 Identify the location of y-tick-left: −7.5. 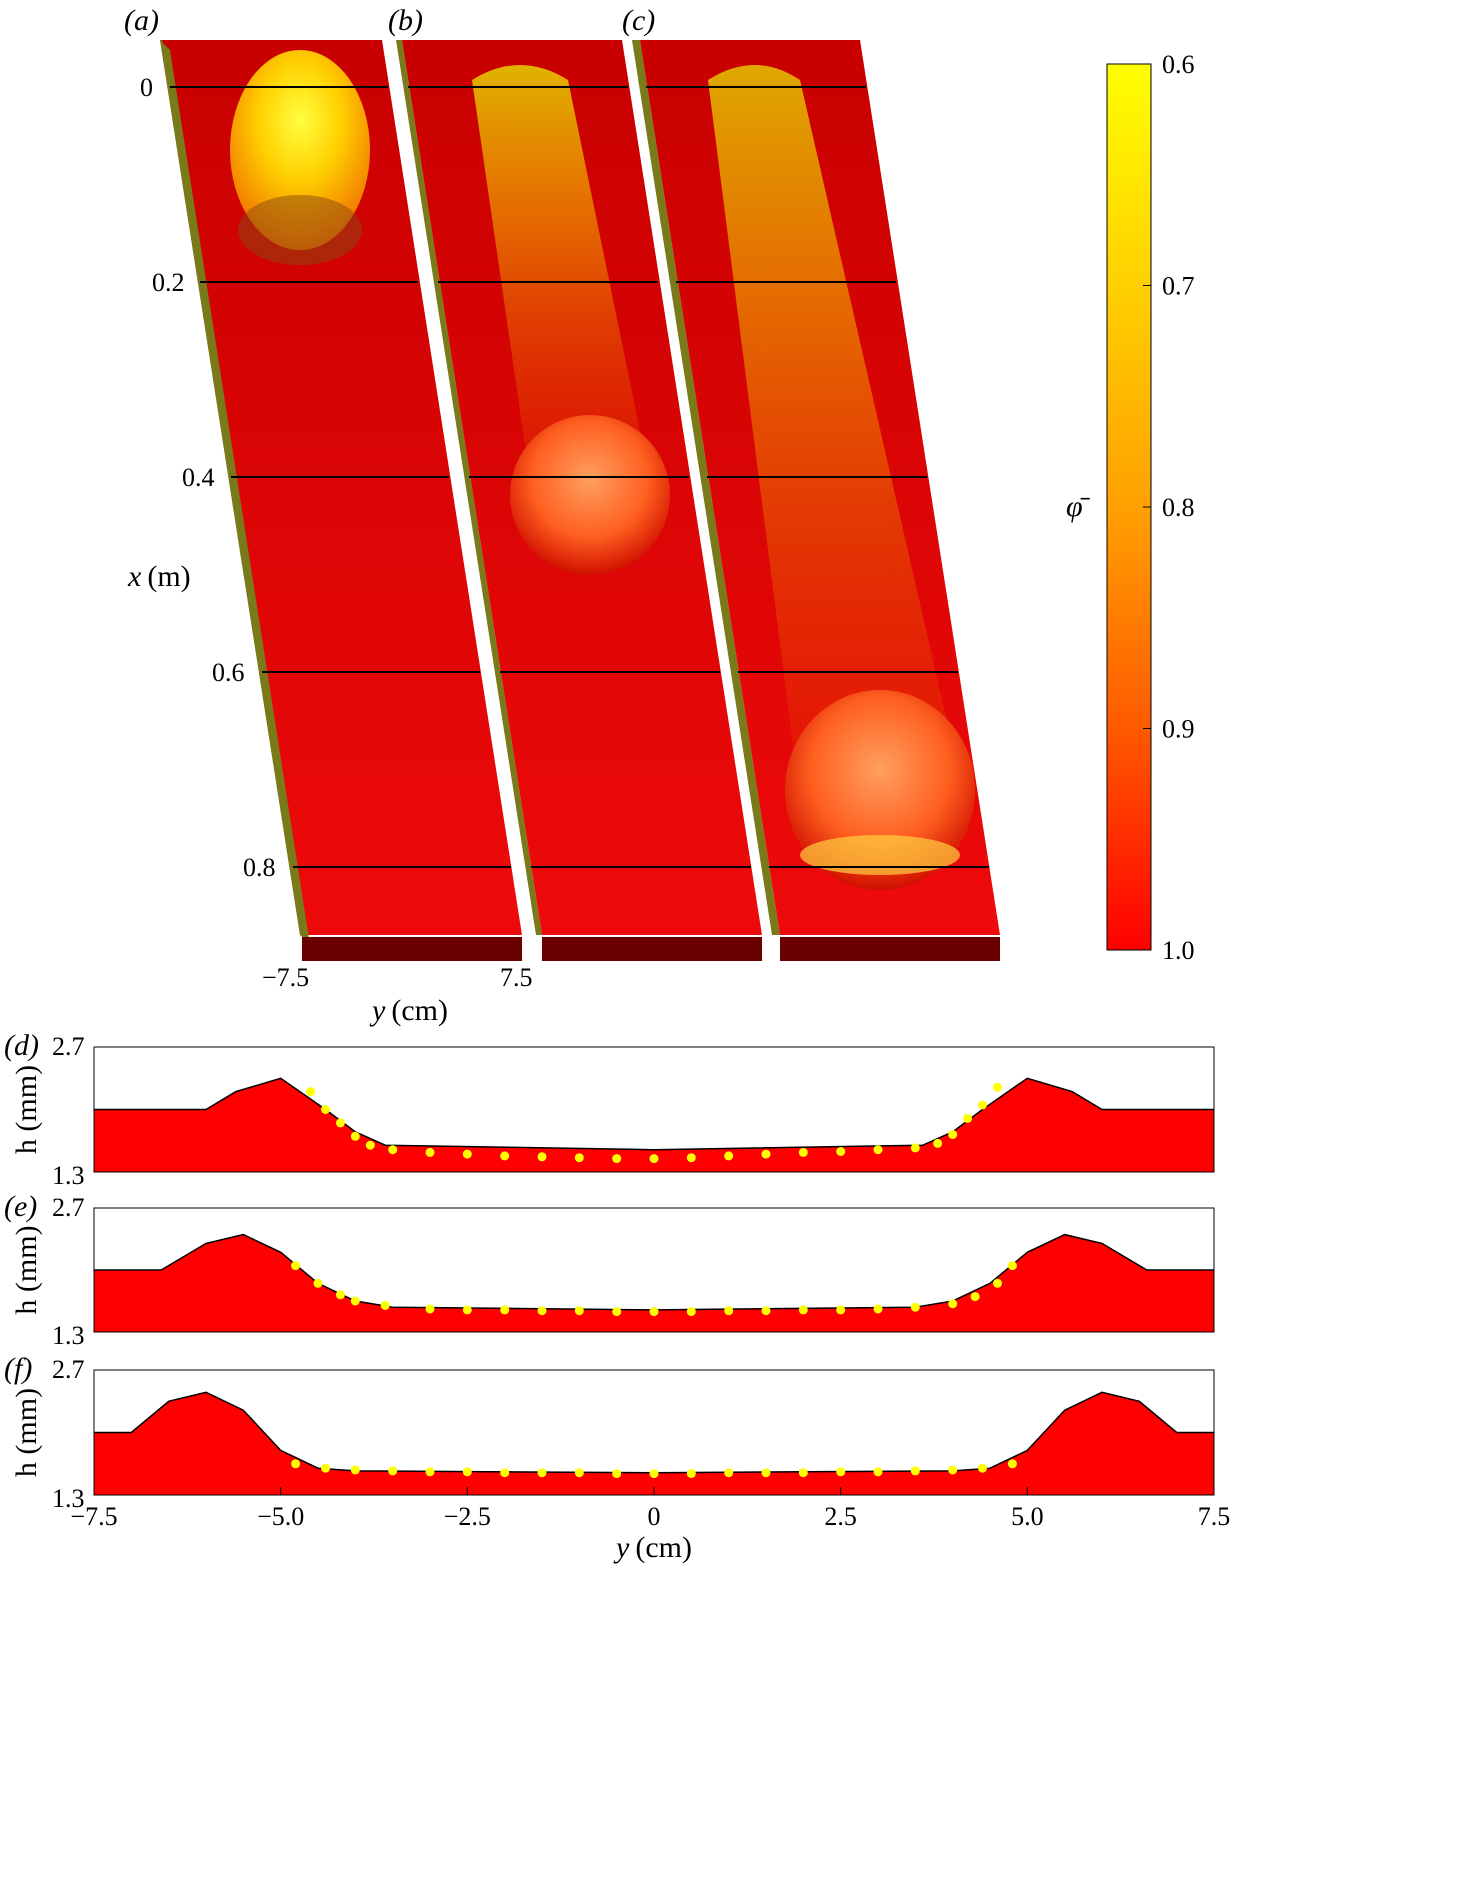
(285, 977).